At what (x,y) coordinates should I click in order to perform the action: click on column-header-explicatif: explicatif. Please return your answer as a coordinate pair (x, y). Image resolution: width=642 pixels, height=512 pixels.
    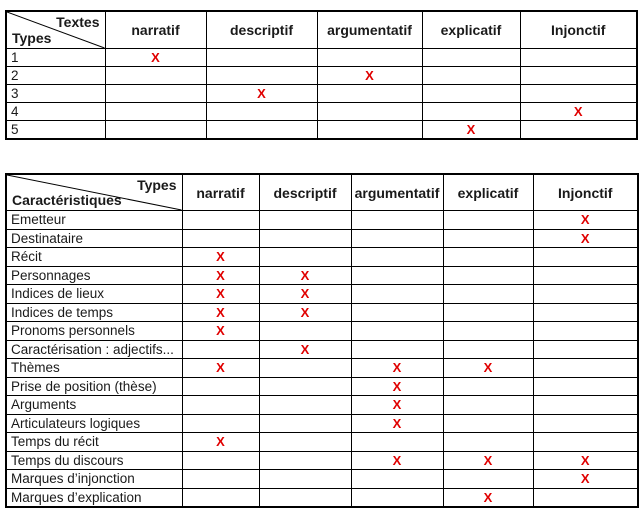
    Looking at the image, I should click on (488, 192).